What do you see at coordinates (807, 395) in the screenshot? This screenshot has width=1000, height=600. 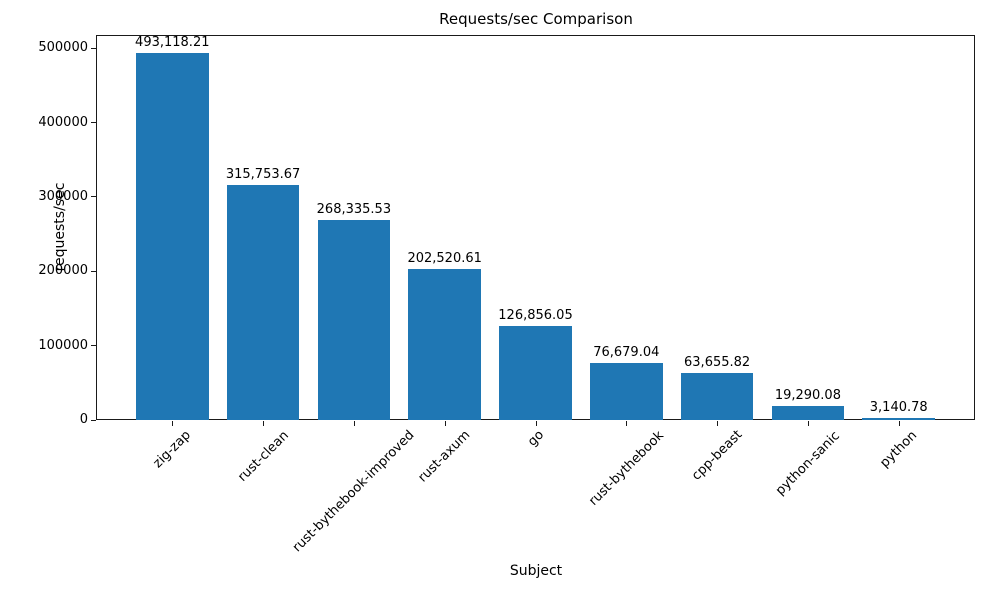 I see `bar-value-label: 19,290.08` at bounding box center [807, 395].